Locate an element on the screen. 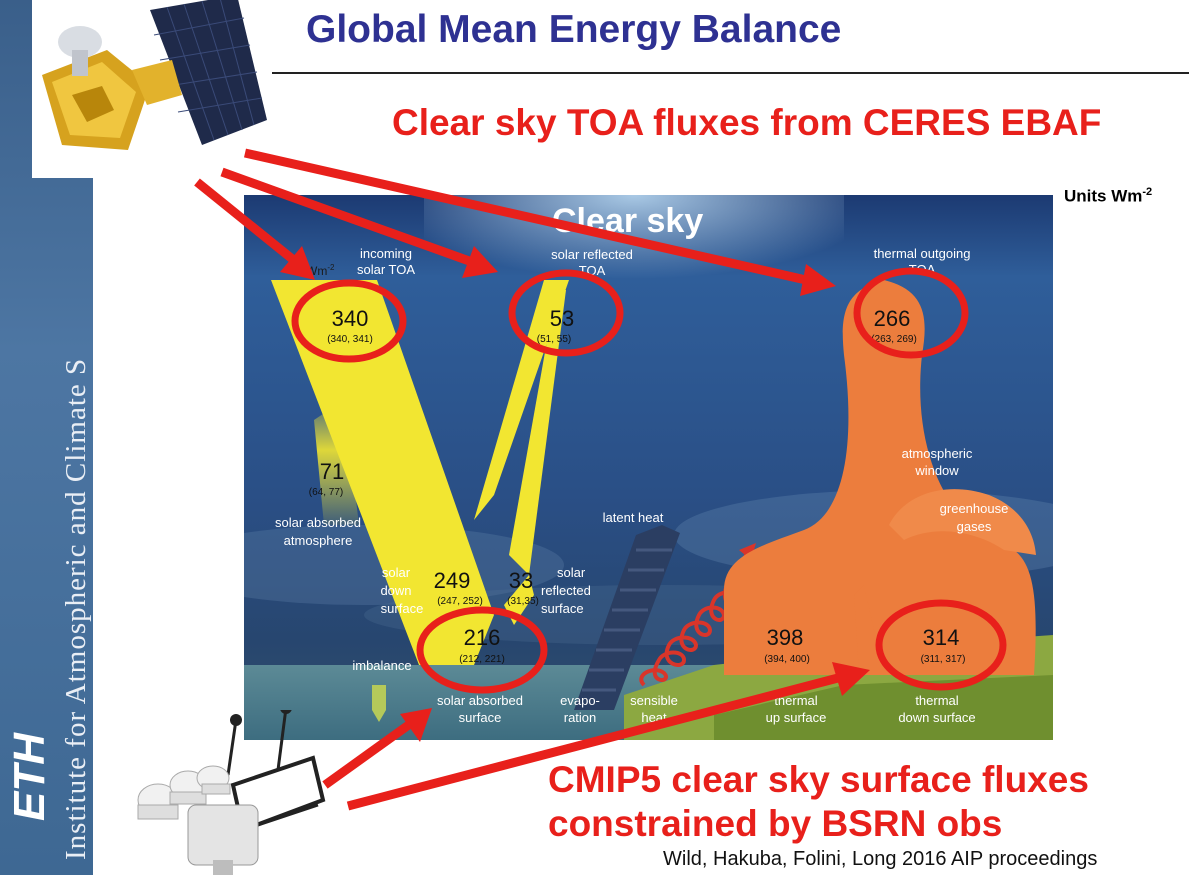 This screenshot has height=880, width=1189. label-solar-absorbed-surface-l2: surface is located at coordinates (480, 717).